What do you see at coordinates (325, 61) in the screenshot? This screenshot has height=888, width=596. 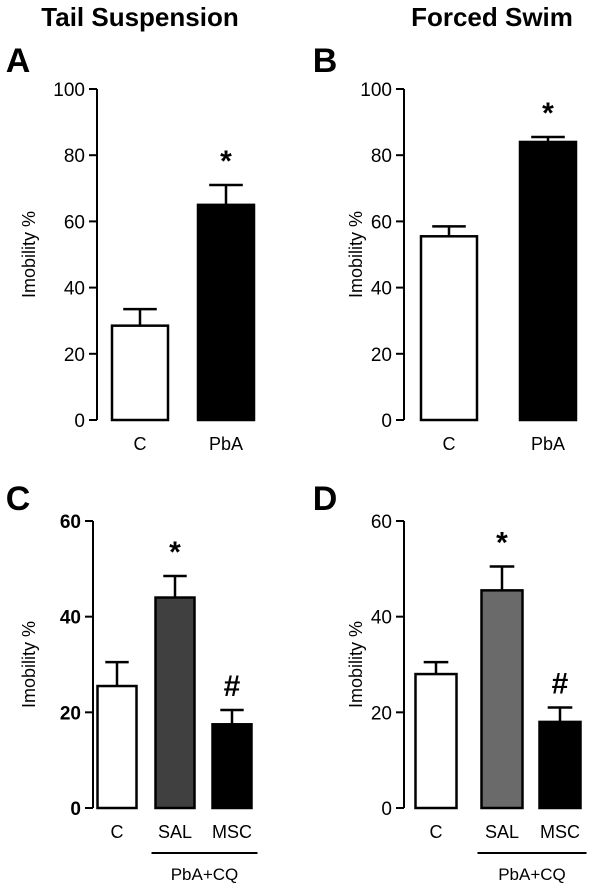 I see `panel-letter: B` at bounding box center [325, 61].